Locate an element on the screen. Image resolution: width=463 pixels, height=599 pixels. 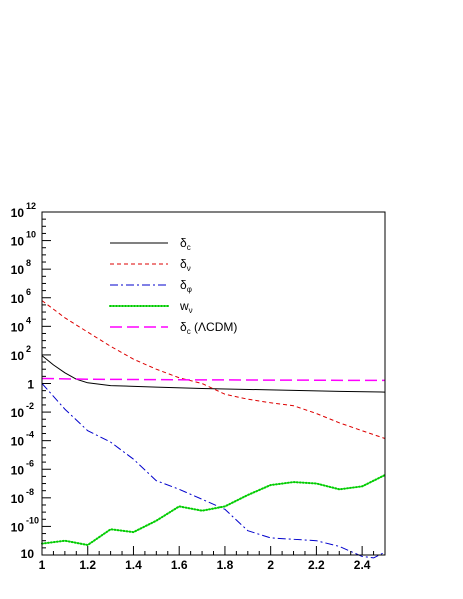
y-tick-exponent: 2 is located at coordinates (28, 349).